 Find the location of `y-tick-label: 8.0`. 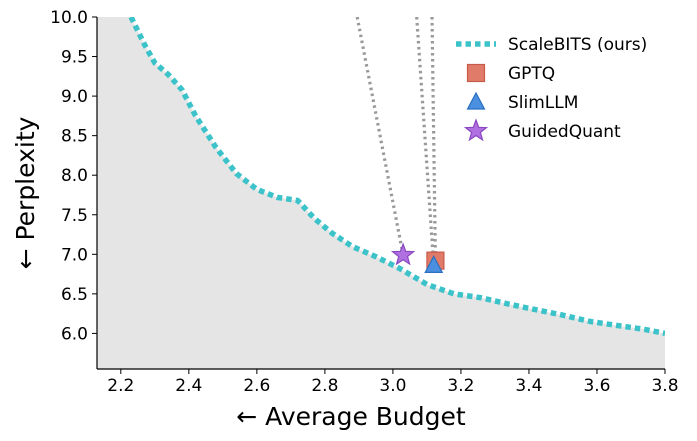

y-tick-label: 8.0 is located at coordinates (74, 176).